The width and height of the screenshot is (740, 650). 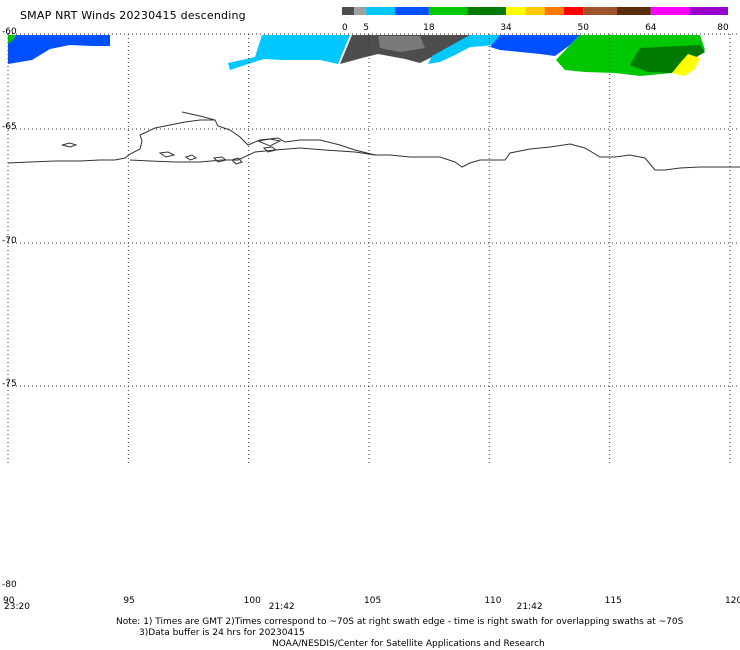 What do you see at coordinates (723, 28) in the screenshot?
I see `colorbar-label: 80` at bounding box center [723, 28].